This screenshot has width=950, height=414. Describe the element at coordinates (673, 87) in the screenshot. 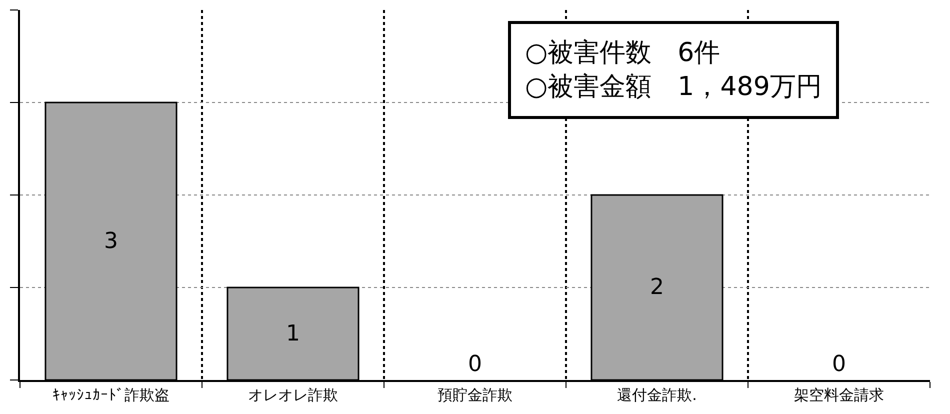

I see `annotation: ○被害金額 1，489万円` at that location.